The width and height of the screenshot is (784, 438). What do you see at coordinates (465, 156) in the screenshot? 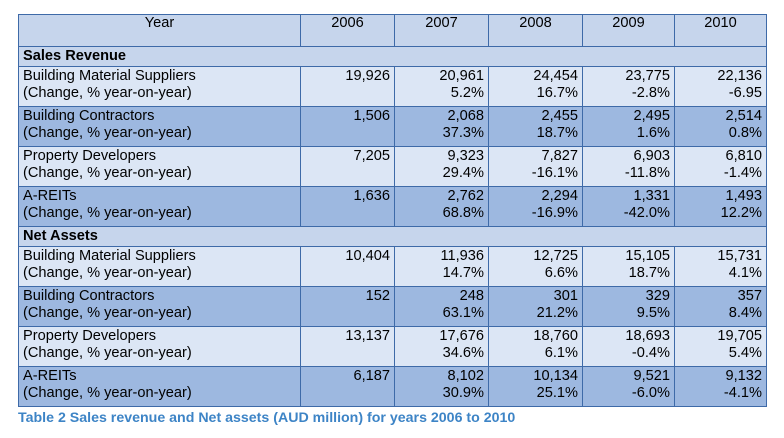
I see `cell-value: 9,323` at bounding box center [465, 156].